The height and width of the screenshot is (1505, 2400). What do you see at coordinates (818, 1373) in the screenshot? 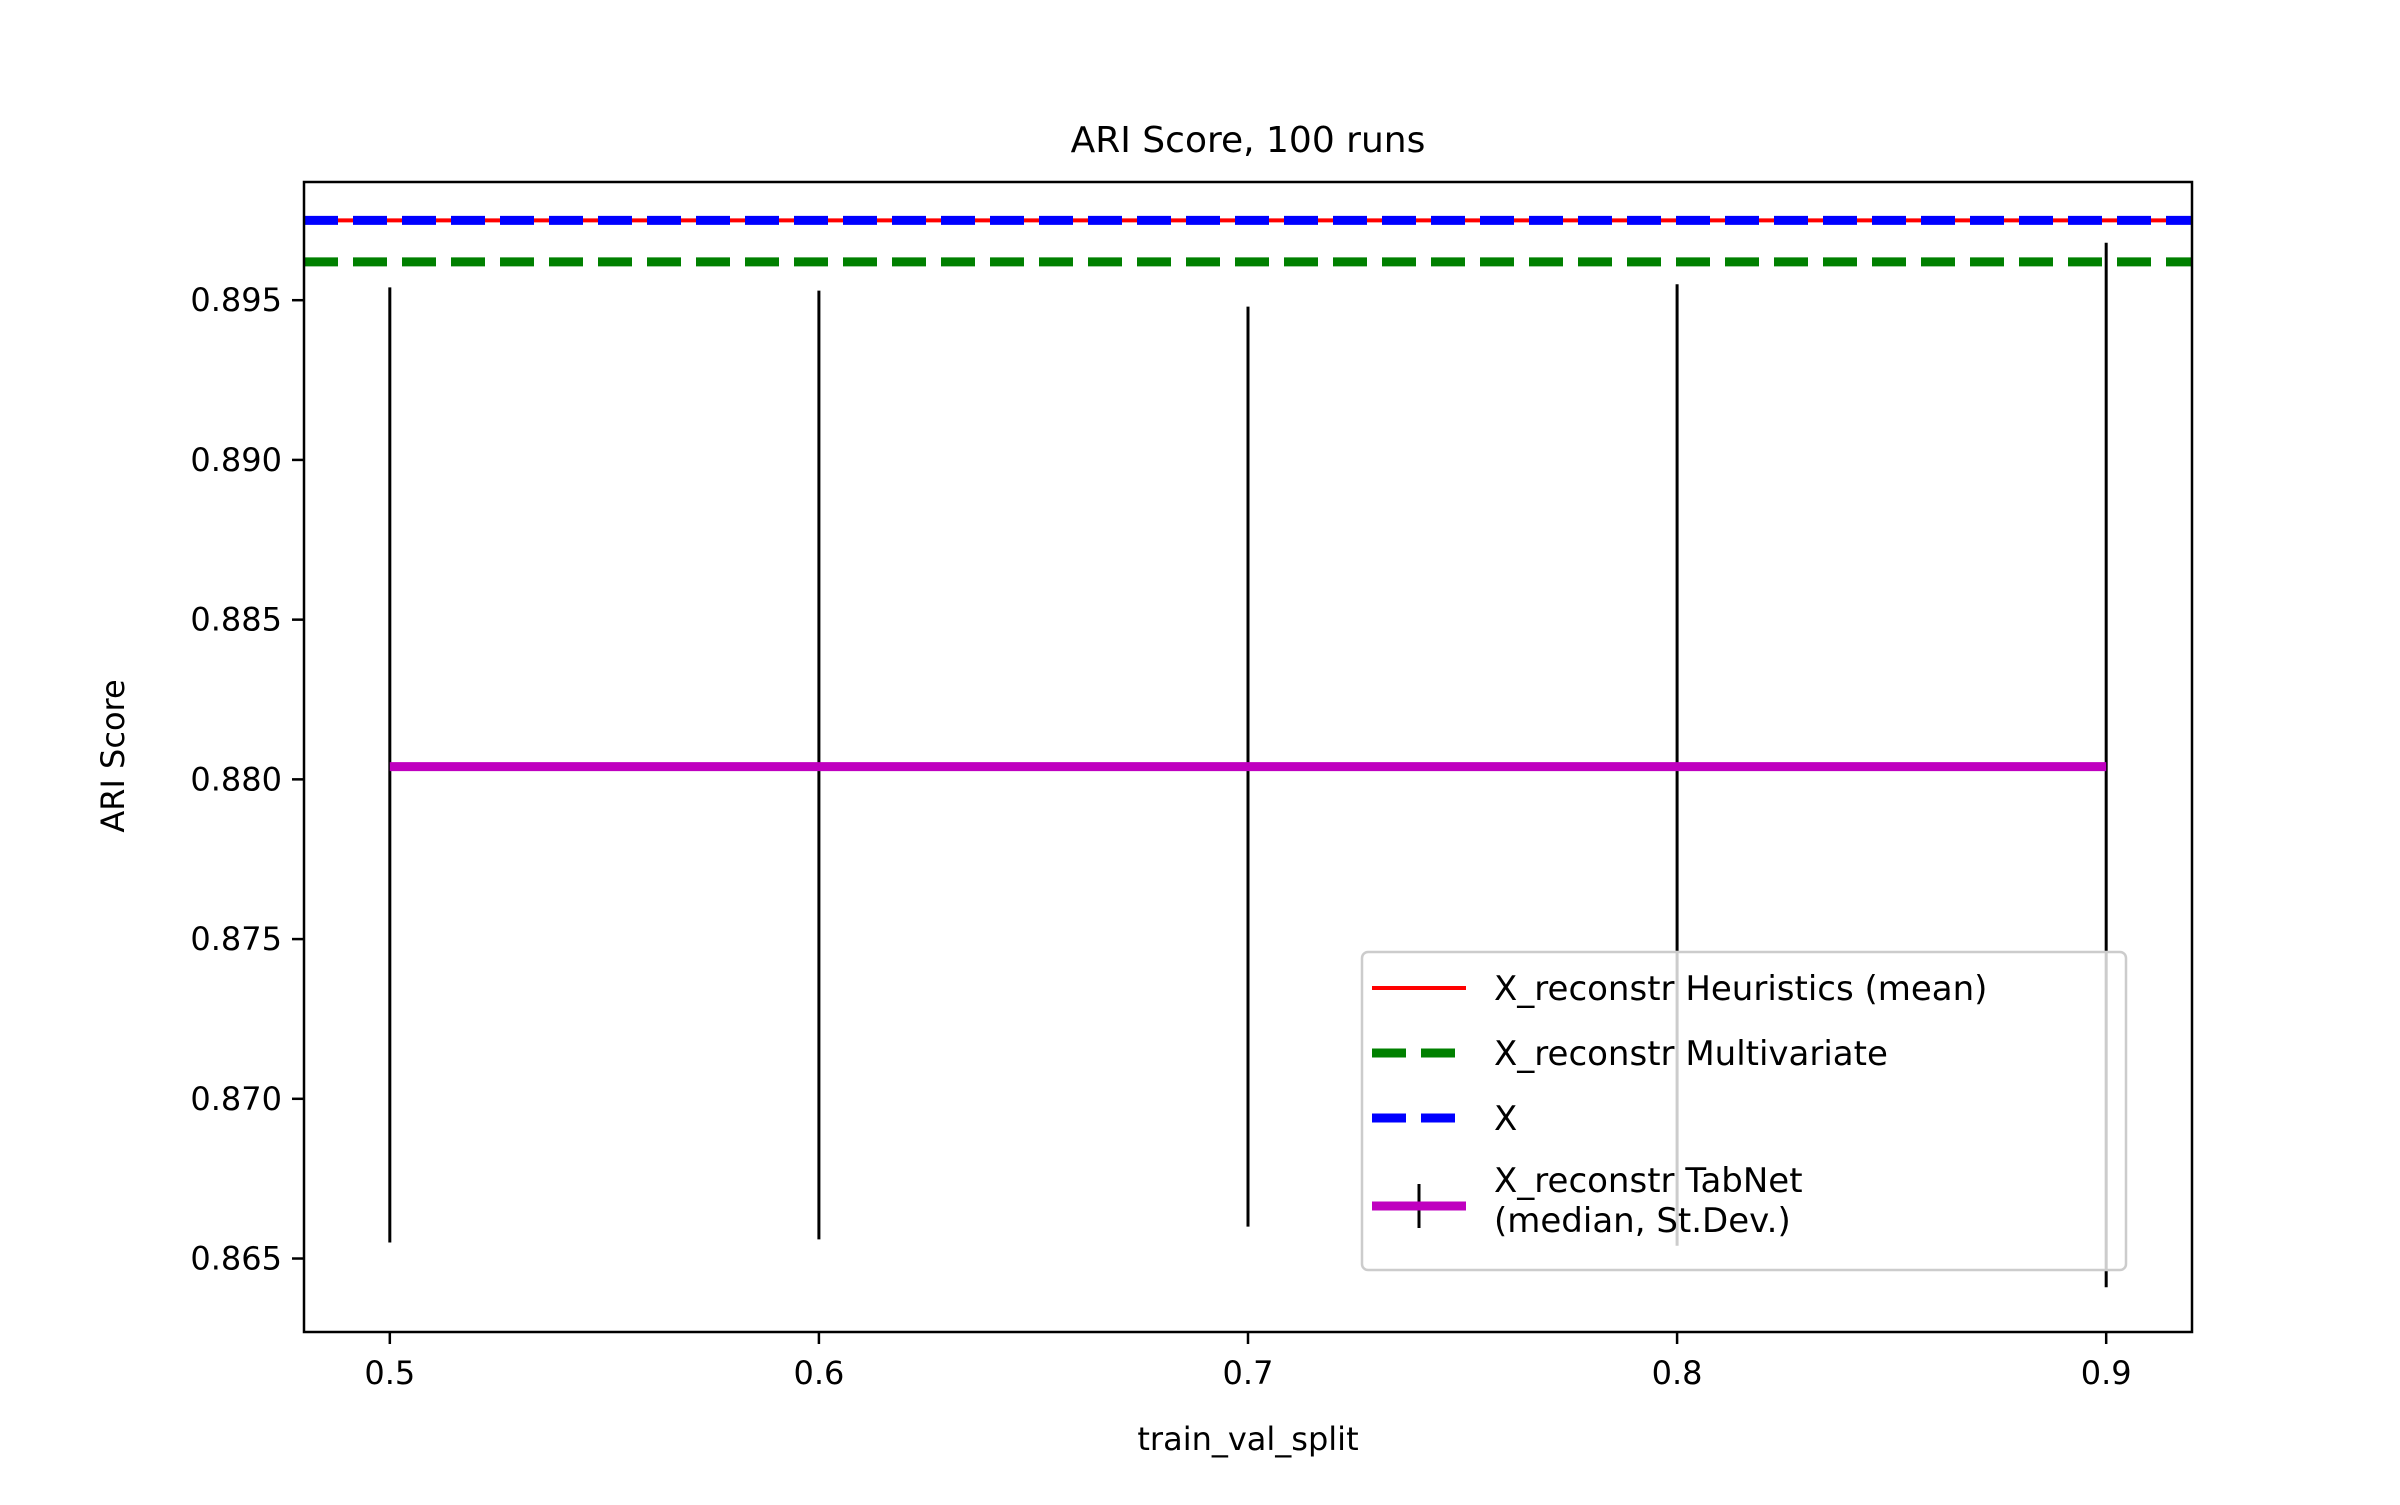
I see `x-tick-label: 0.6` at bounding box center [818, 1373].